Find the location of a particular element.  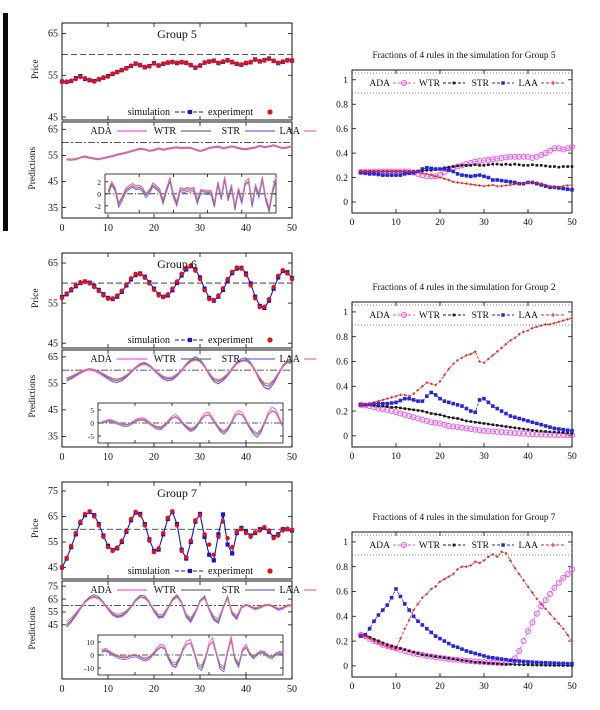

y-tick-label: 2 is located at coordinates (99, 182).